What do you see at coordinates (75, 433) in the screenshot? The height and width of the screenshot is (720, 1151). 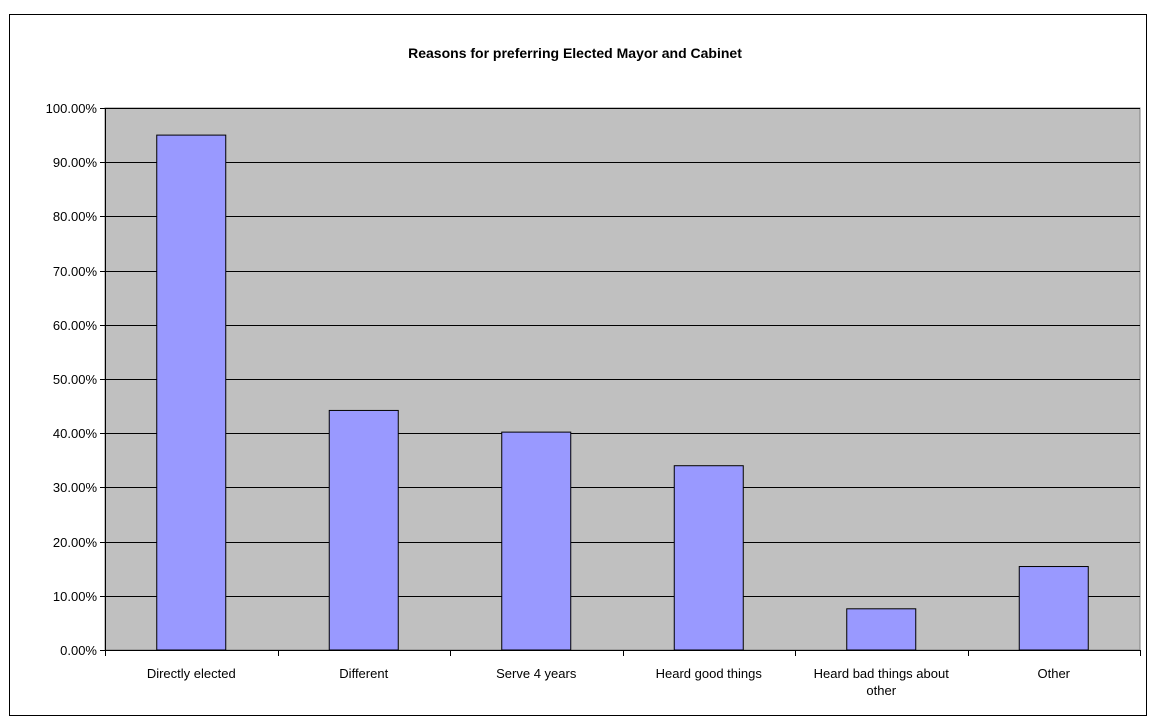 I see `y-tick-label: 40.00%` at bounding box center [75, 433].